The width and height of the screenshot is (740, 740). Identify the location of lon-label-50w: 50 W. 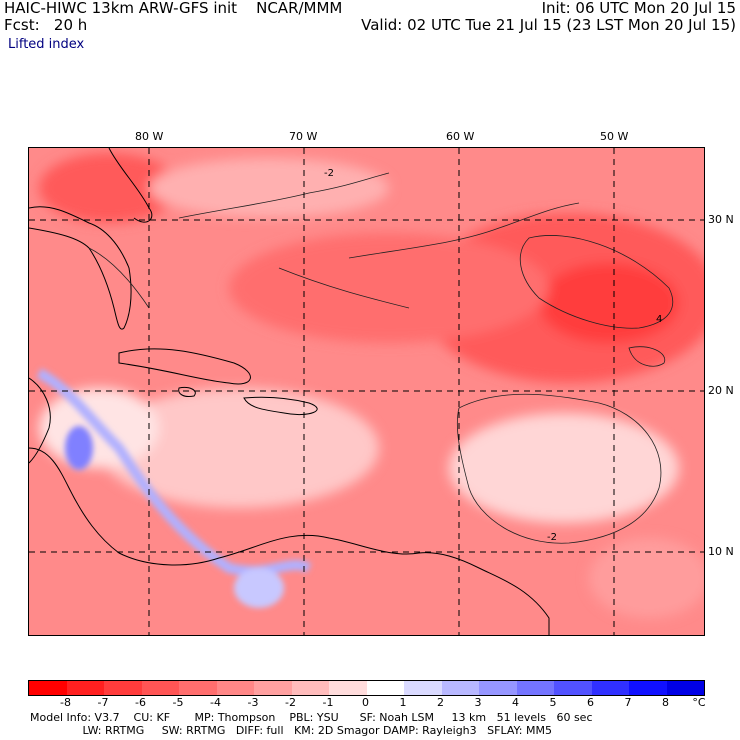
(614, 136).